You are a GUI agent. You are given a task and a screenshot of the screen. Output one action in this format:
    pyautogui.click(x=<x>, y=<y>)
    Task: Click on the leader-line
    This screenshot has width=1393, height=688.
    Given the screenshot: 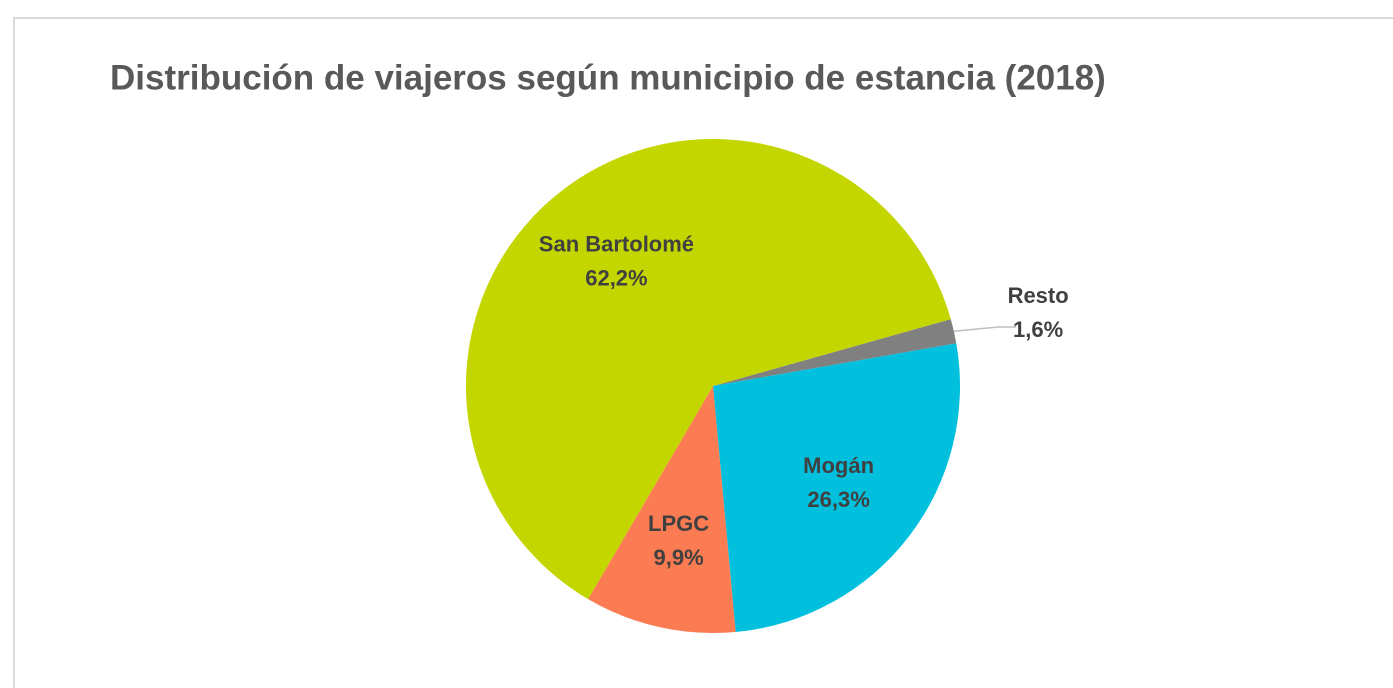 What is the action you would take?
    pyautogui.click(x=985, y=329)
    